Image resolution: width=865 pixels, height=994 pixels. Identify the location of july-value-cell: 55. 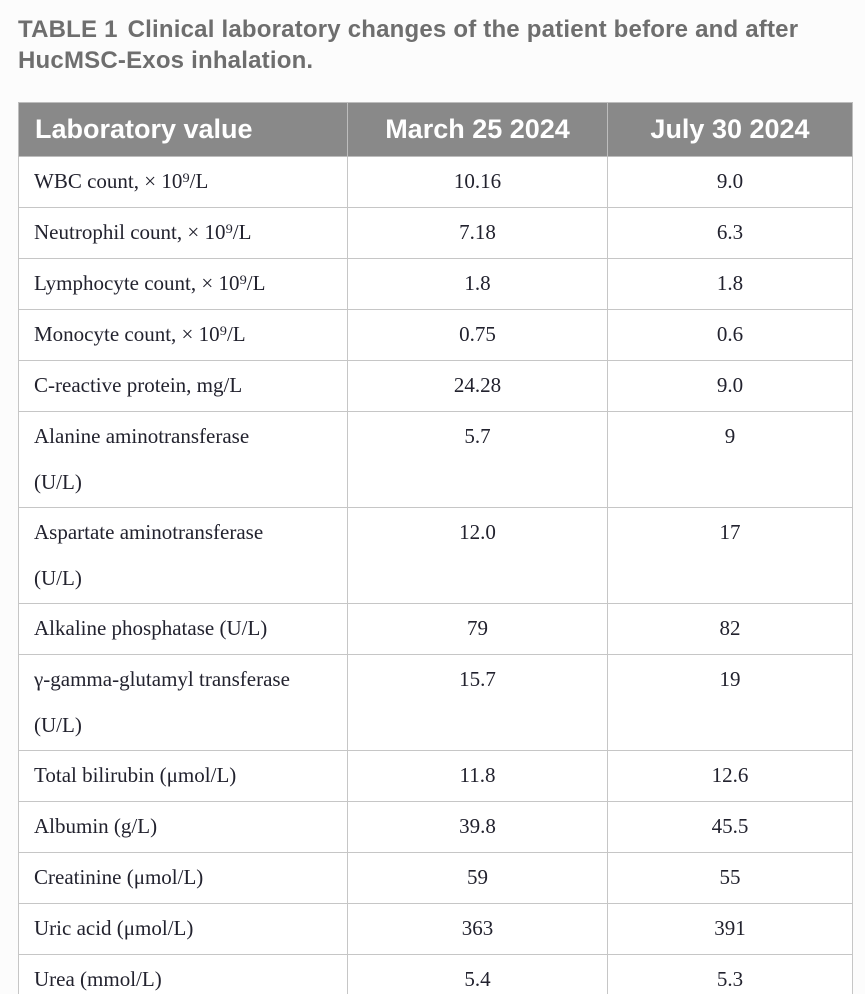
(730, 878).